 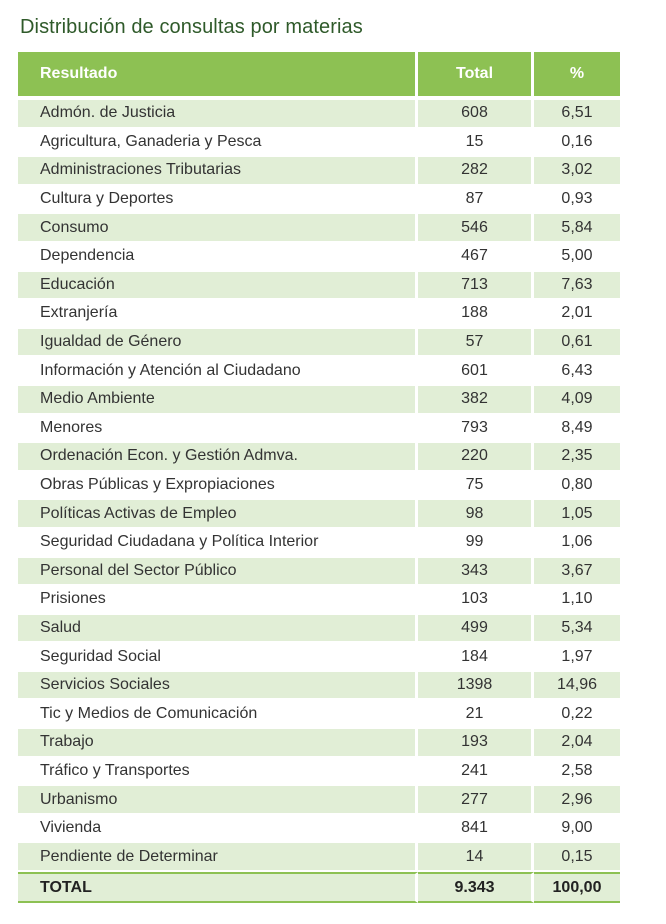 I want to click on cell-percent: 0,15, so click(x=577, y=858).